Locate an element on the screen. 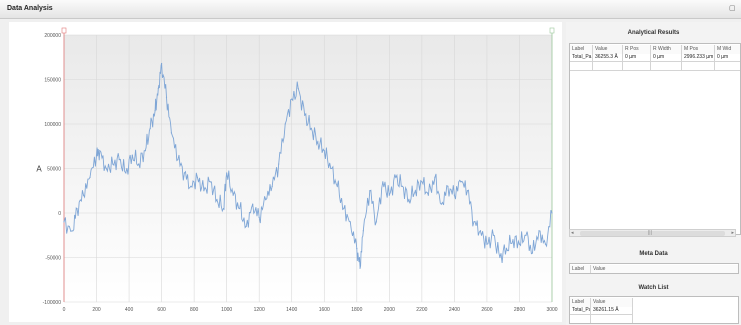 The height and width of the screenshot is (325, 741). horizontal-scrollbar: ◂ ||| ▸ is located at coordinates (652, 233).